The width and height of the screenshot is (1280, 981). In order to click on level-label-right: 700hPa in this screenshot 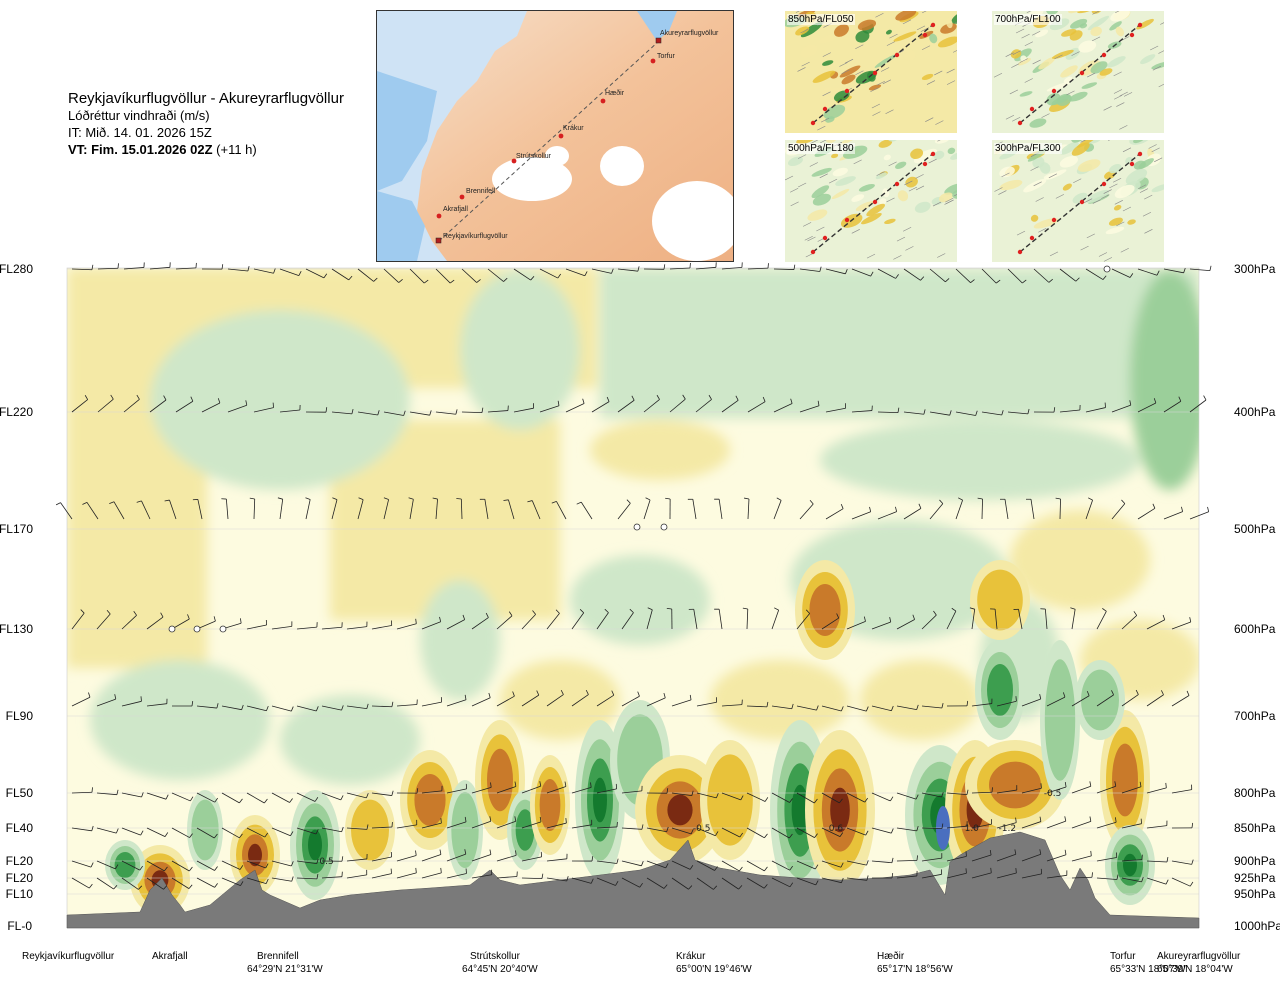, I will do `click(1255, 716)`.